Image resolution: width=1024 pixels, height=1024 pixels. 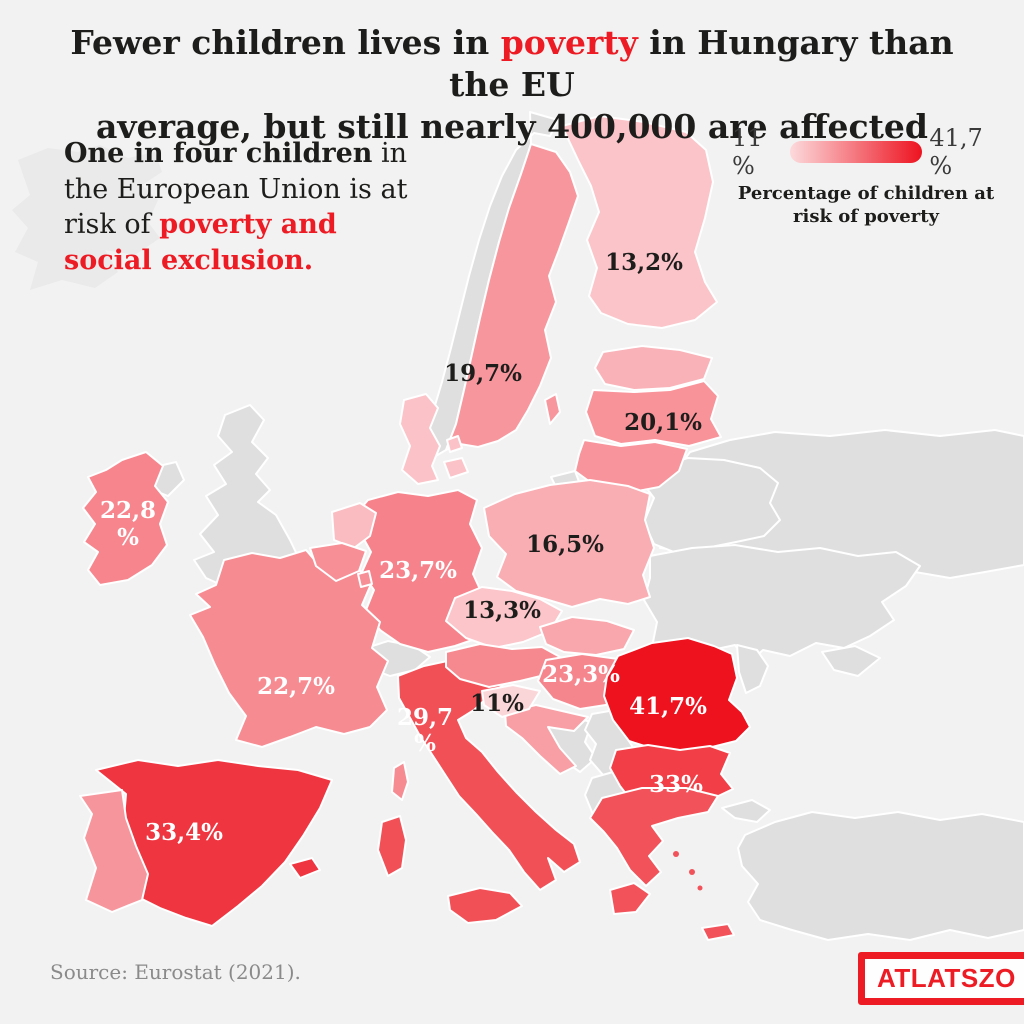 What do you see at coordinates (305, 868) in the screenshot?
I see `island-mallorca` at bounding box center [305, 868].